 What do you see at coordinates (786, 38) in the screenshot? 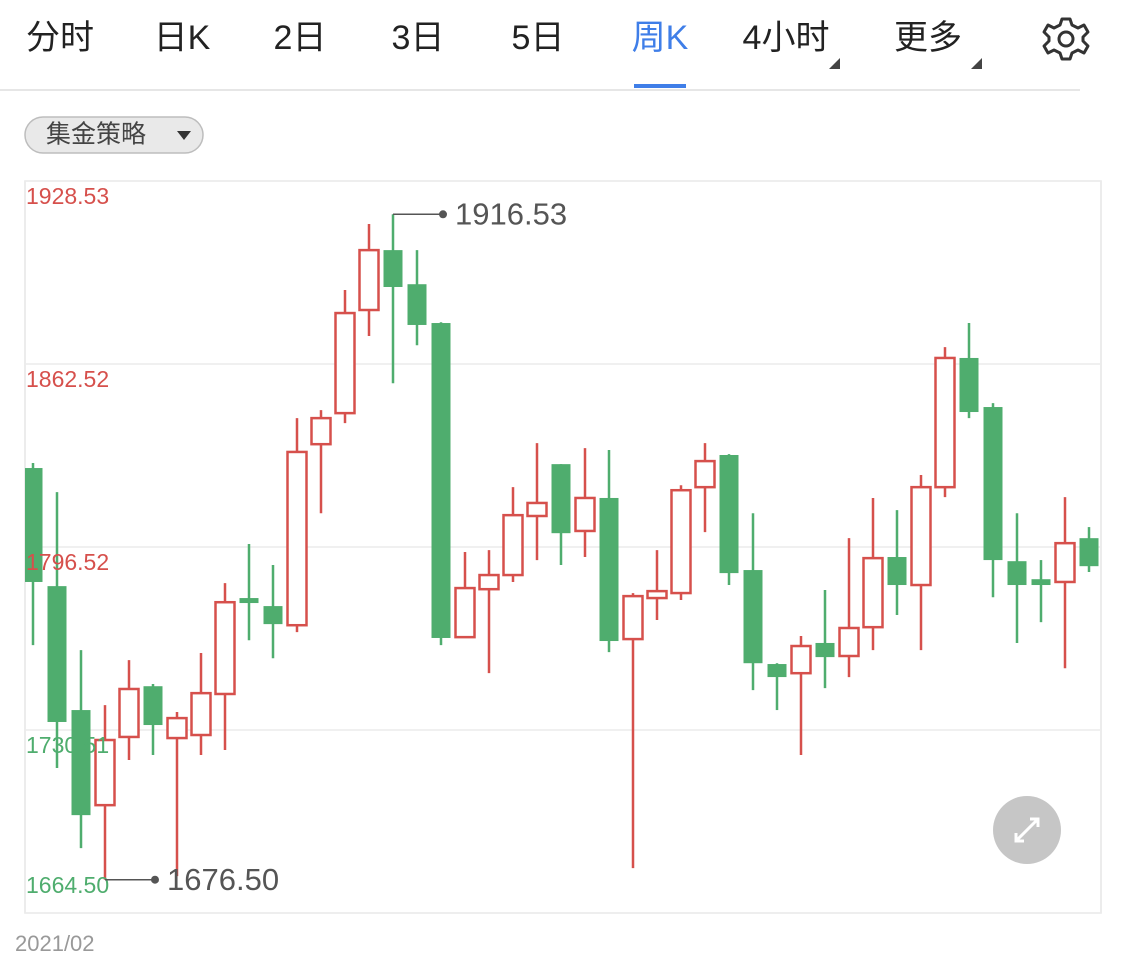
I see `tab-label: 4小时` at bounding box center [786, 38].